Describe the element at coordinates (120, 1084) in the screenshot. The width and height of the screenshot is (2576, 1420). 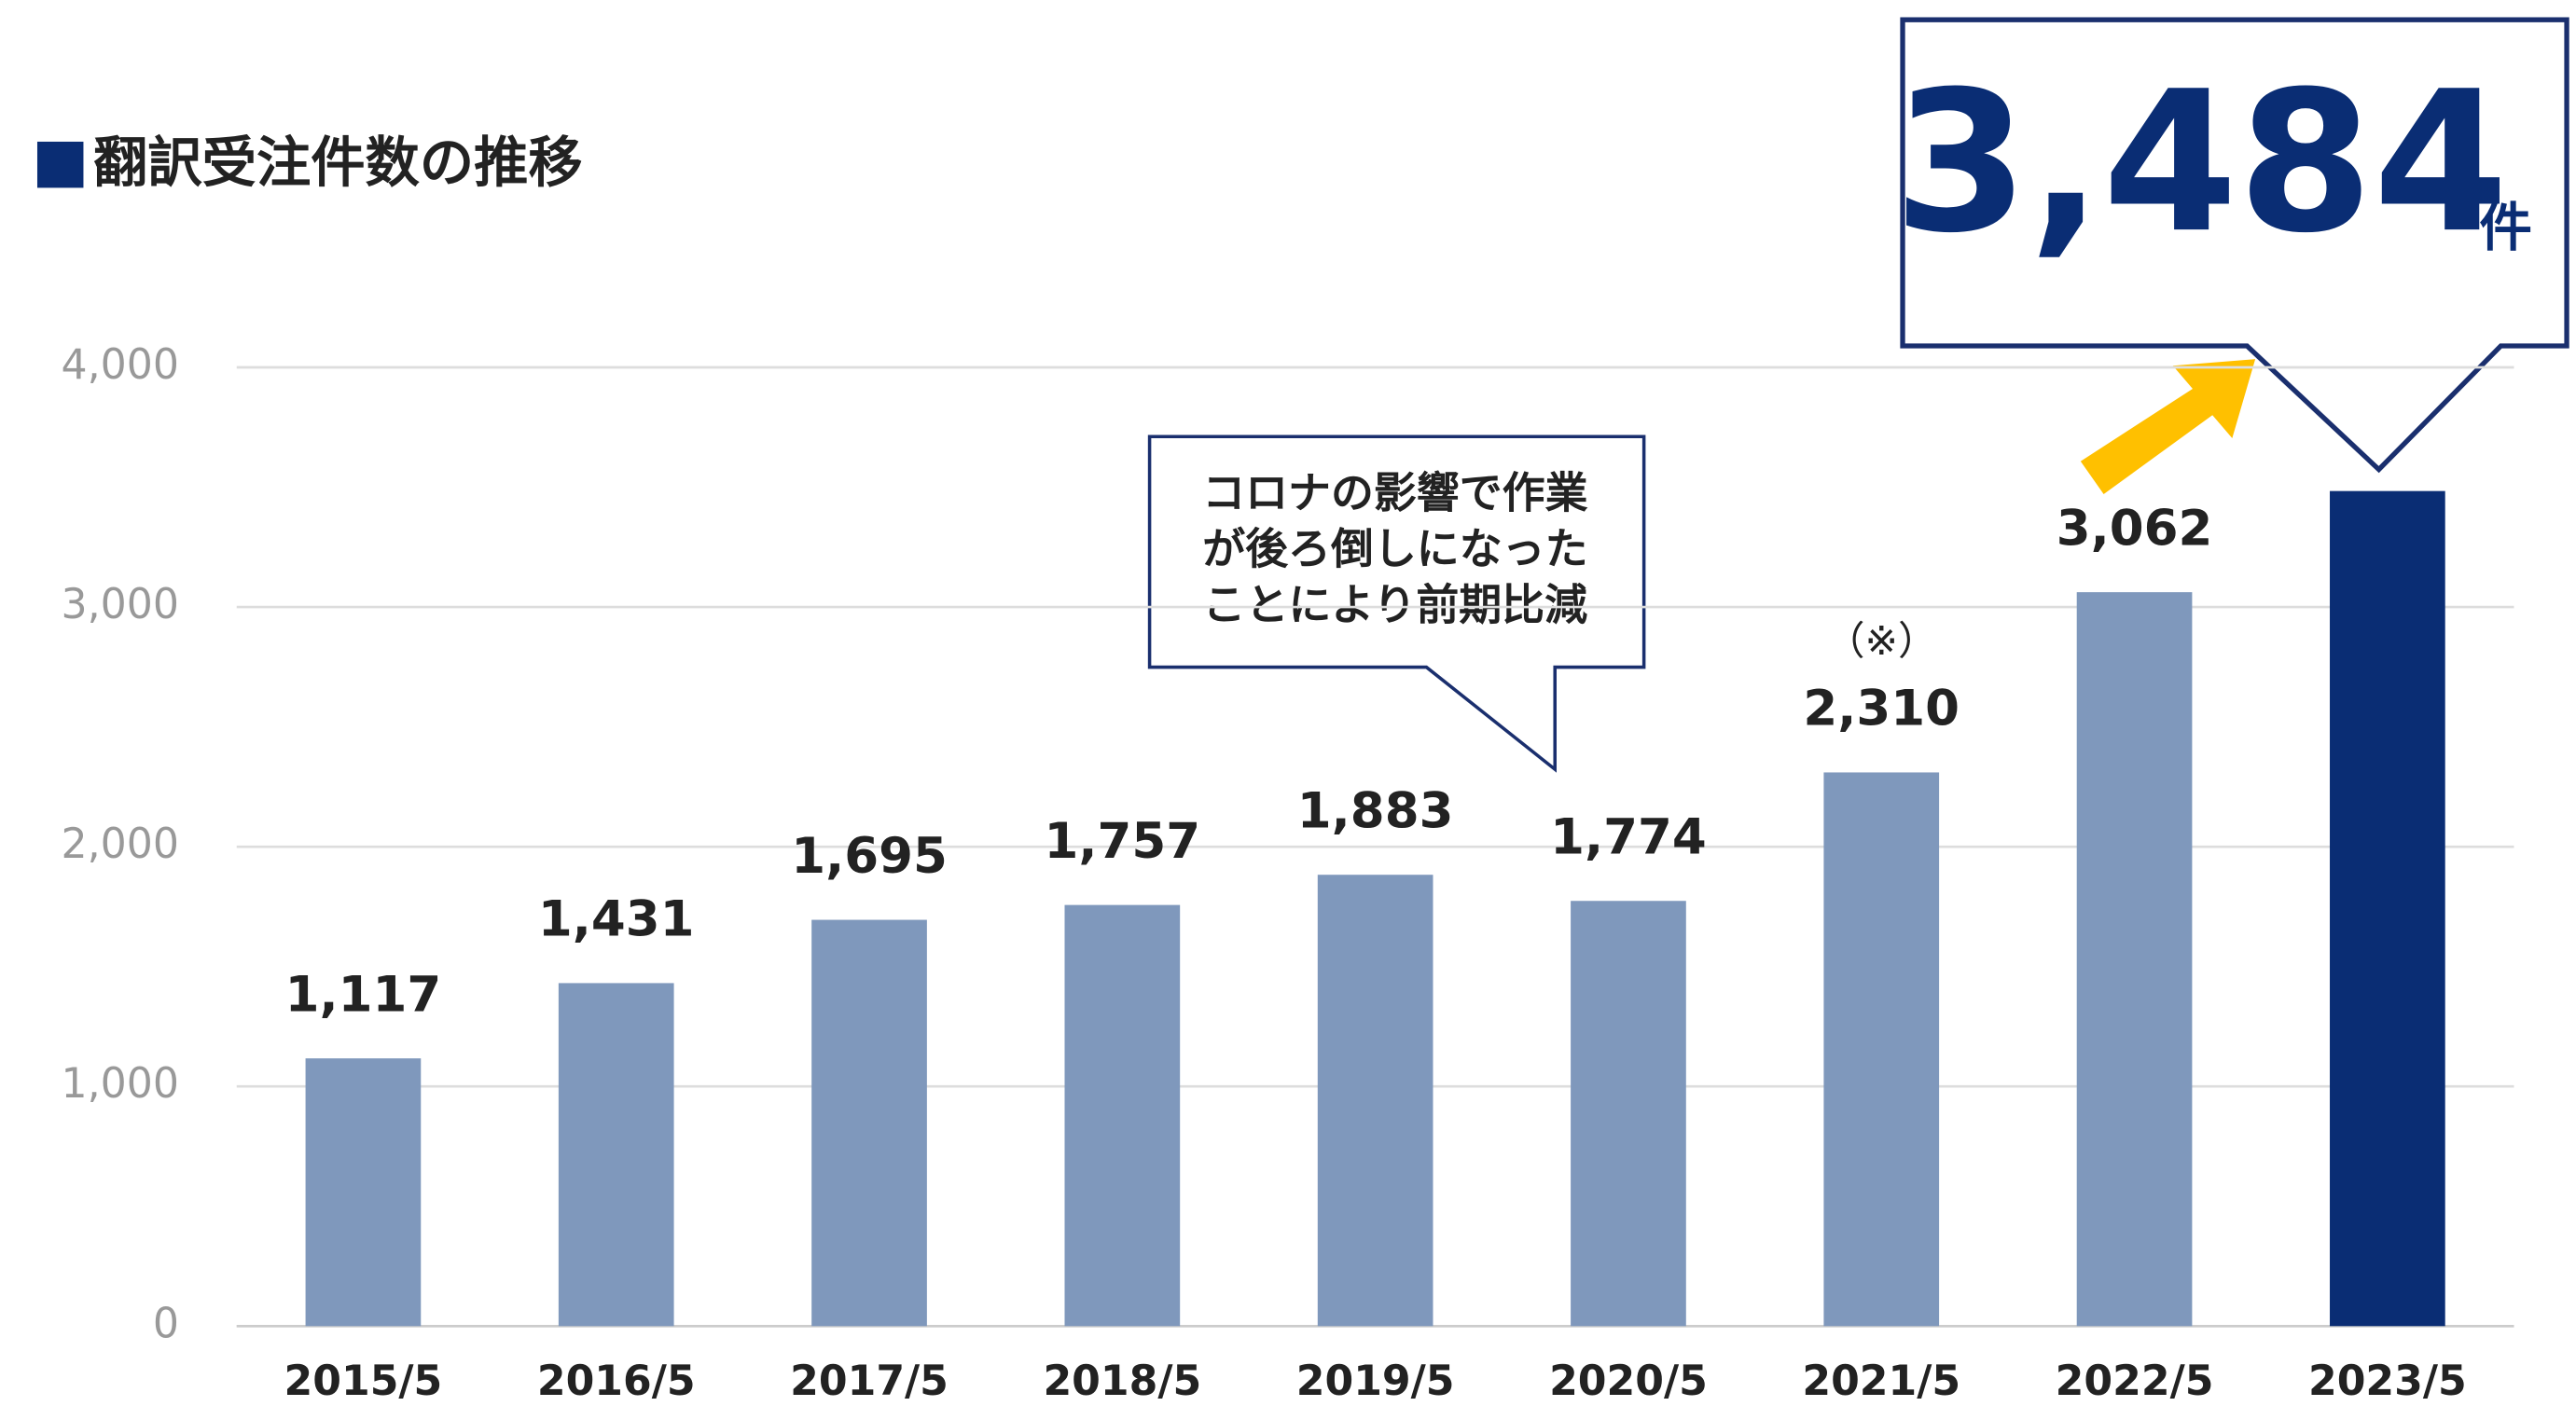
I see `y-tick-label: 1,000` at that location.